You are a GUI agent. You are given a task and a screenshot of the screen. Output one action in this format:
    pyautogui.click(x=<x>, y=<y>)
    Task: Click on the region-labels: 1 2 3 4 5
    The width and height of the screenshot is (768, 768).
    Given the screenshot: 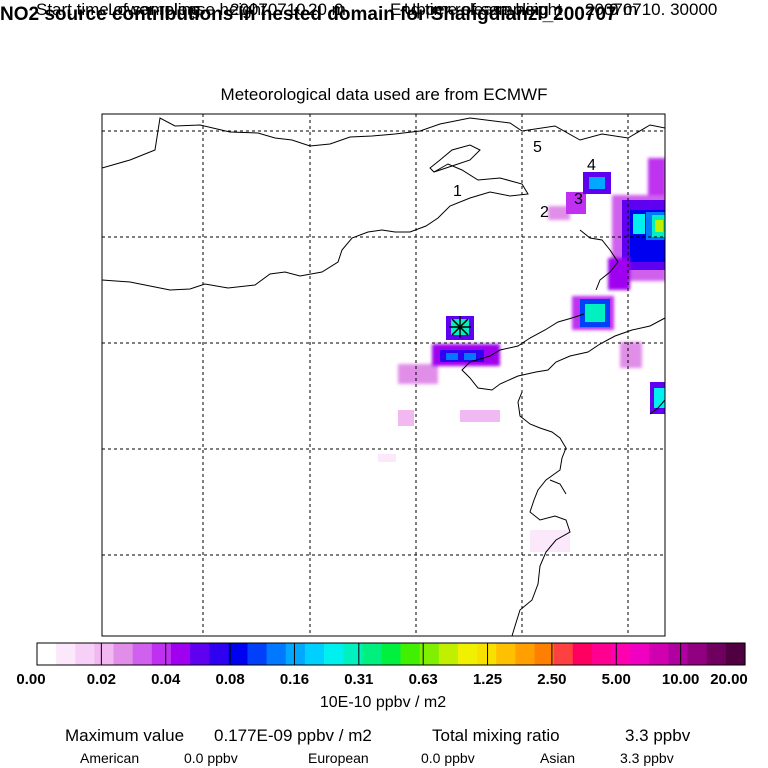 What is the action you would take?
    pyautogui.click(x=524, y=180)
    